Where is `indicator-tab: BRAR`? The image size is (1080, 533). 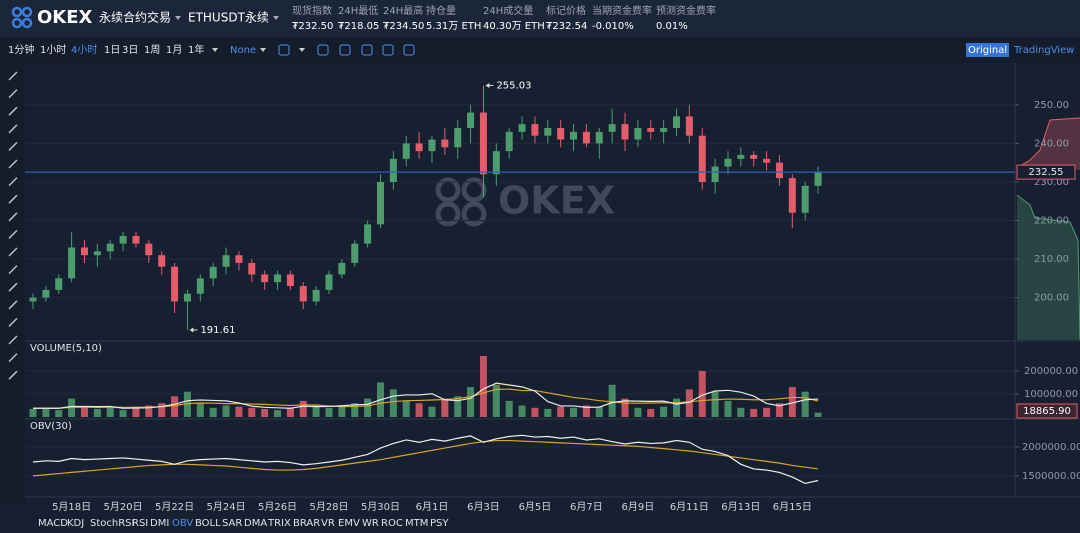 indicator-tab: BRAR is located at coordinates (306, 523).